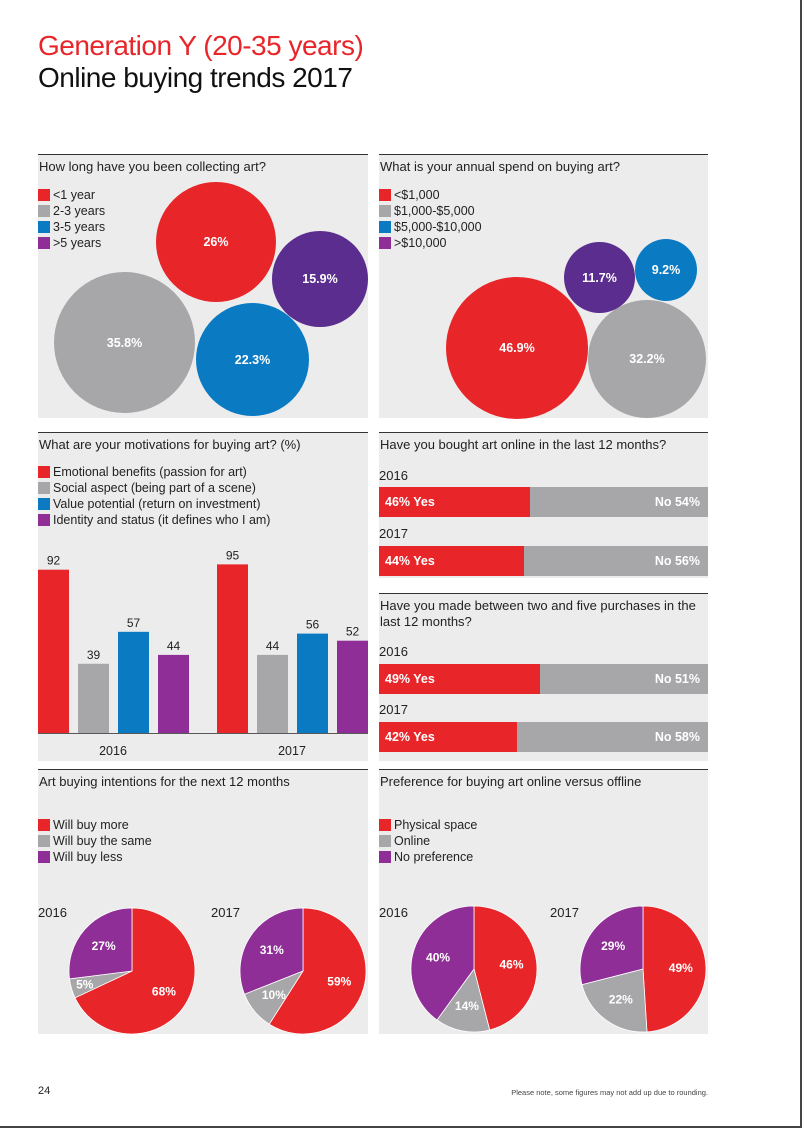 The width and height of the screenshot is (802, 1128). I want to click on legend-item: Will buy less, so click(95, 857).